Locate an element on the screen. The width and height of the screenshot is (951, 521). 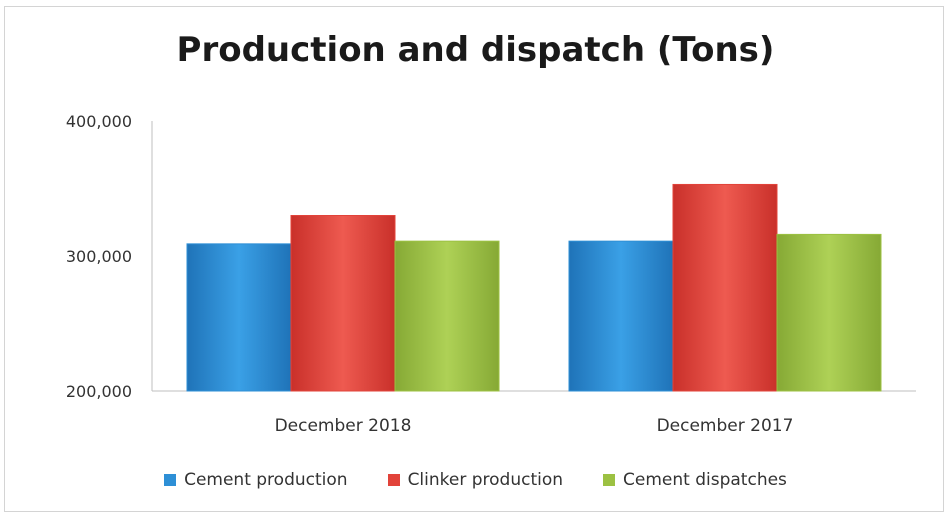
legend-item-clinker-production: Clinker production is located at coordinates (475, 480).